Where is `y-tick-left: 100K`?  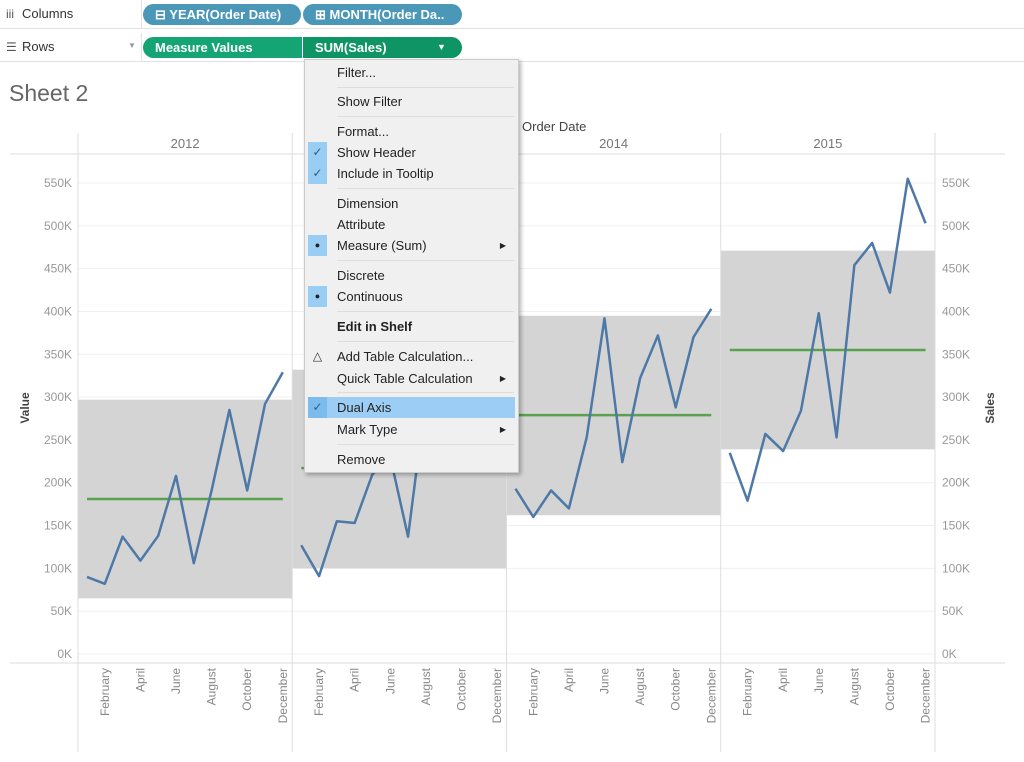 y-tick-left: 100K is located at coordinates (58, 568).